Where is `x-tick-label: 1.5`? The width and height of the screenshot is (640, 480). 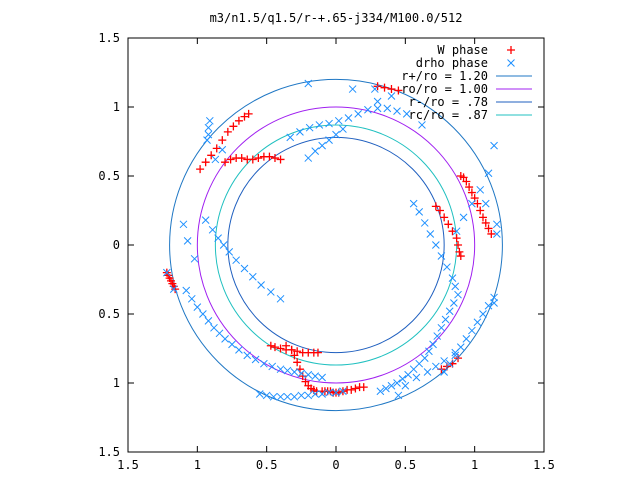 x-tick-label: 1.5 is located at coordinates (128, 465).